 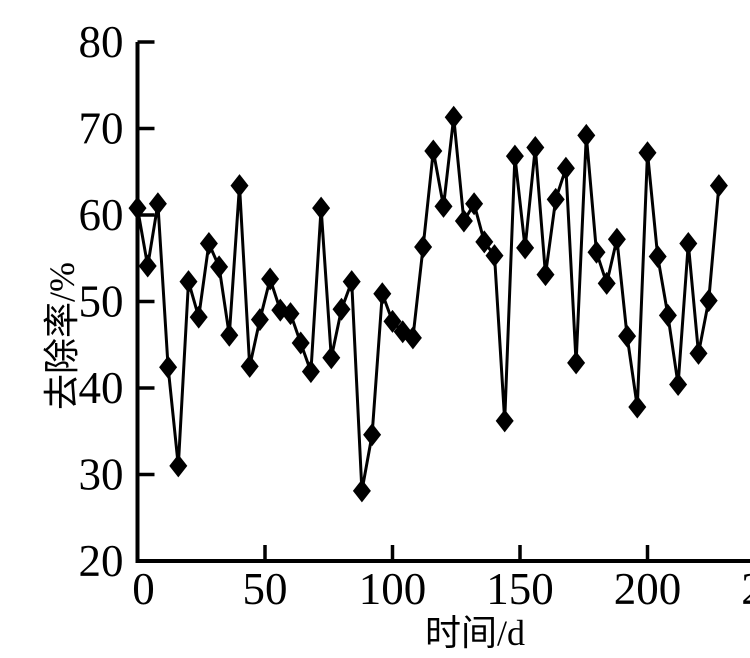 What do you see at coordinates (101, 302) in the screenshot?
I see `y-tick-label: 50` at bounding box center [101, 302].